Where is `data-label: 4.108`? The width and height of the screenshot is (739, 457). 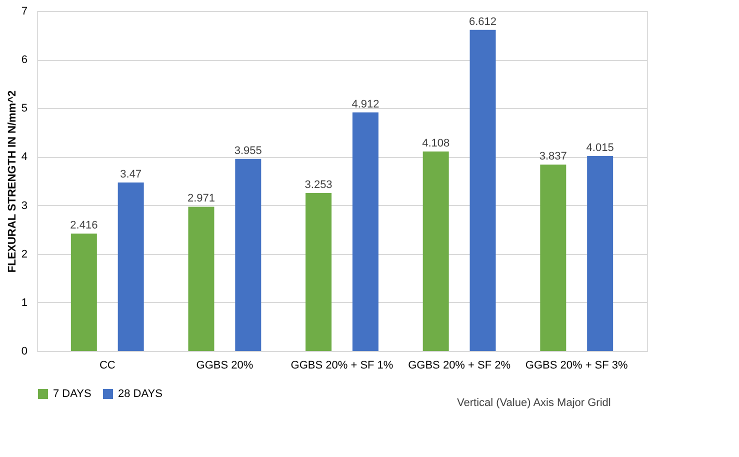 data-label: 4.108 is located at coordinates (436, 143).